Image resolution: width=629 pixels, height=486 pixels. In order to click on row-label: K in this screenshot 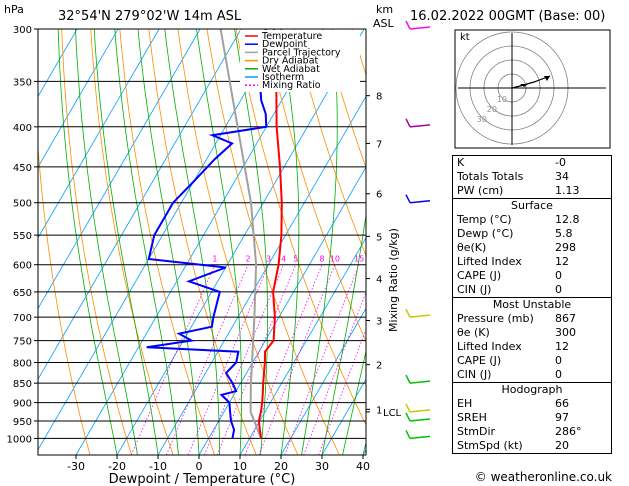, I will do `click(461, 162)`.